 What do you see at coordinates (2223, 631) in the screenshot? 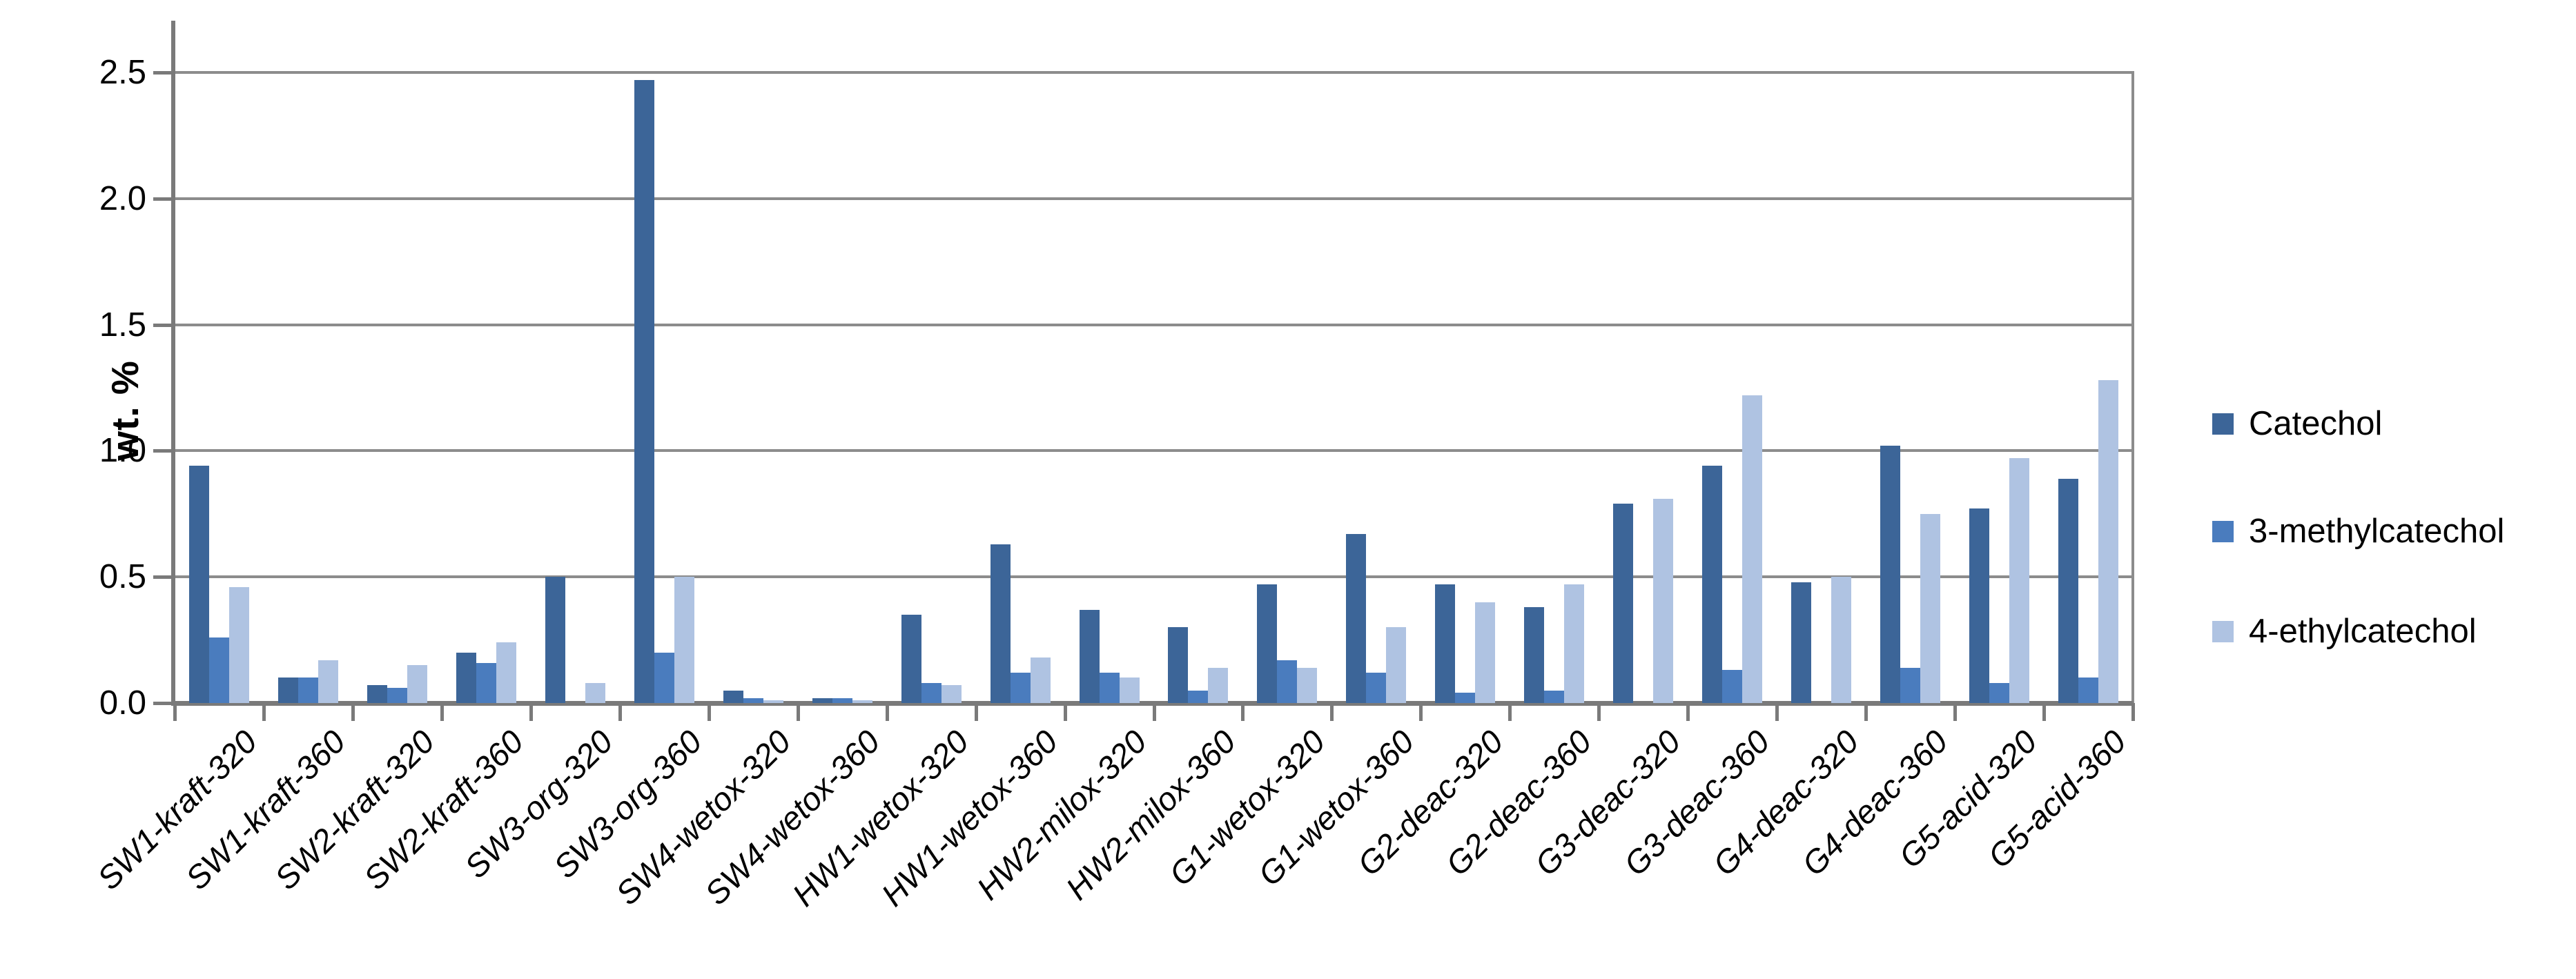
I see `legend-swatch-4-ethylcatechol-icon` at bounding box center [2223, 631].